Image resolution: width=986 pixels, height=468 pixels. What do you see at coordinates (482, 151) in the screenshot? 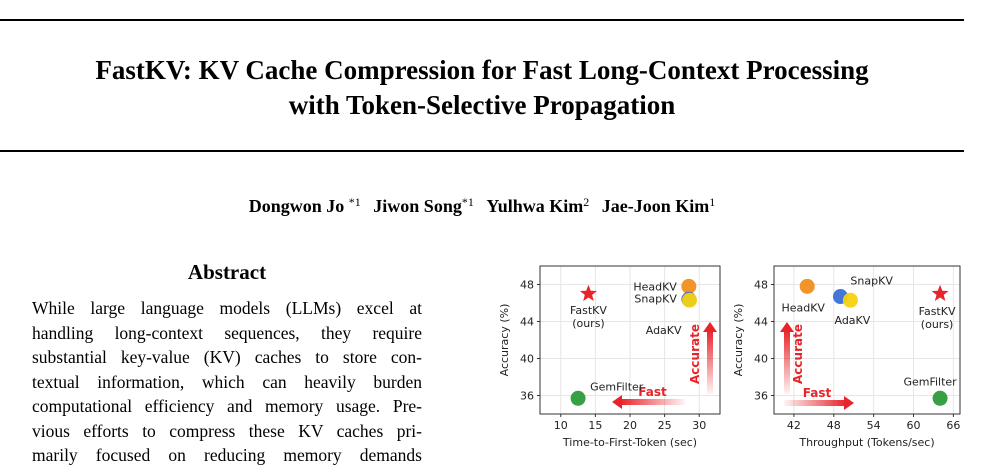
I see `bottom-rule` at bounding box center [482, 151].